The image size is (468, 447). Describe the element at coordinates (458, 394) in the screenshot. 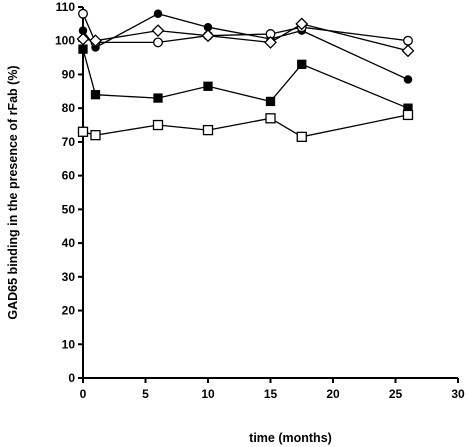

I see `x-tick-label: 30` at that location.